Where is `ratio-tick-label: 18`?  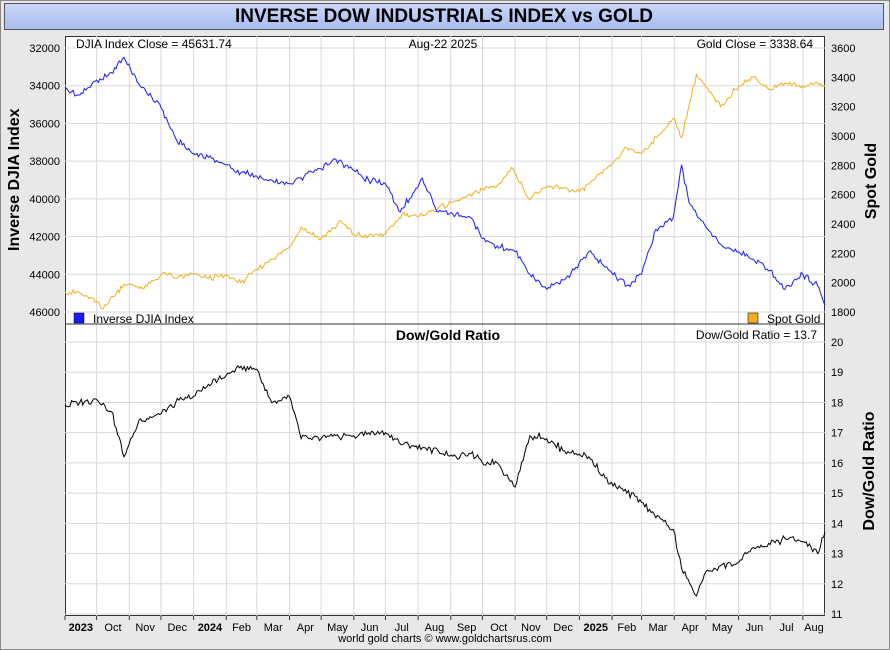
ratio-tick-label: 18 is located at coordinates (837, 403).